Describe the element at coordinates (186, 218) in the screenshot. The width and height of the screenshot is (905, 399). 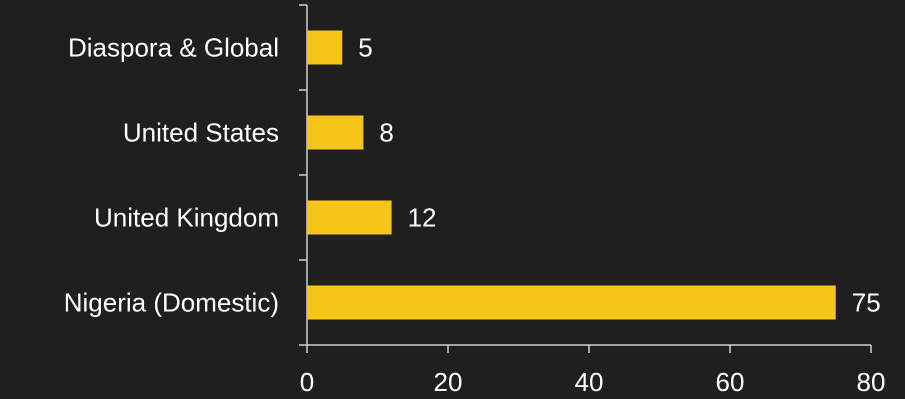
I see `category-label: United Kingdom` at that location.